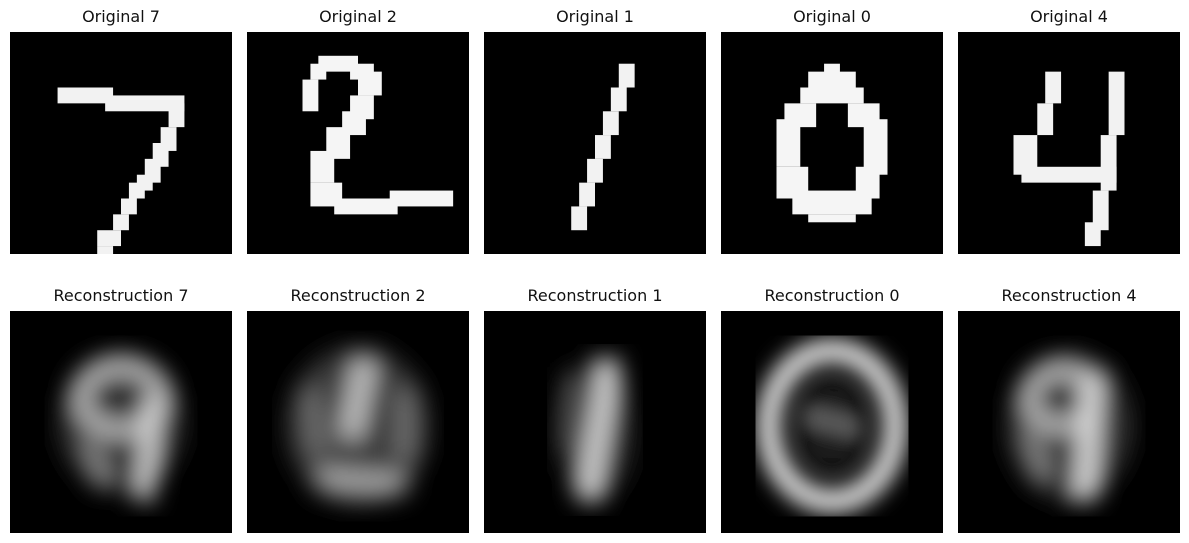 The width and height of the screenshot is (1189, 543). I want to click on digit-7-original-icon, so click(121, 143).